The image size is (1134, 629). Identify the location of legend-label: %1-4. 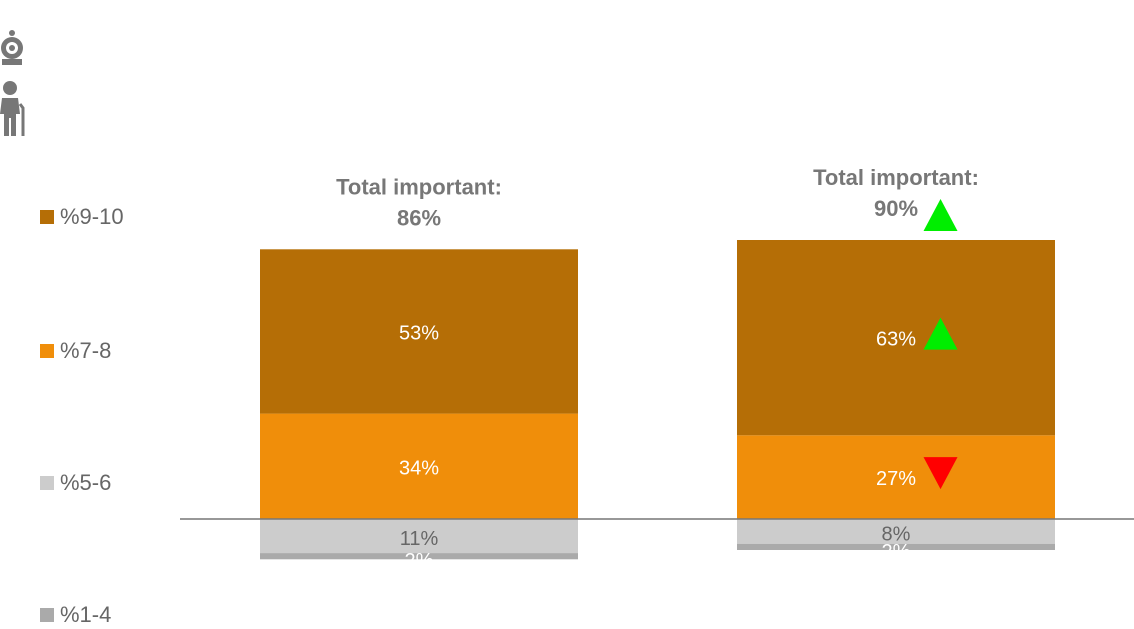
(86, 614).